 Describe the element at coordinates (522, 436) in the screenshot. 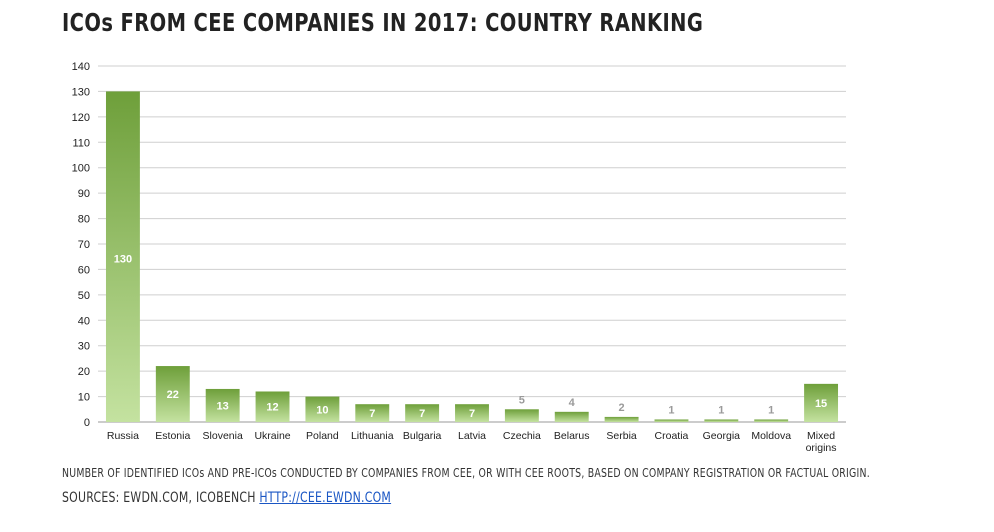

I see `x-tick-label: Czechia` at that location.